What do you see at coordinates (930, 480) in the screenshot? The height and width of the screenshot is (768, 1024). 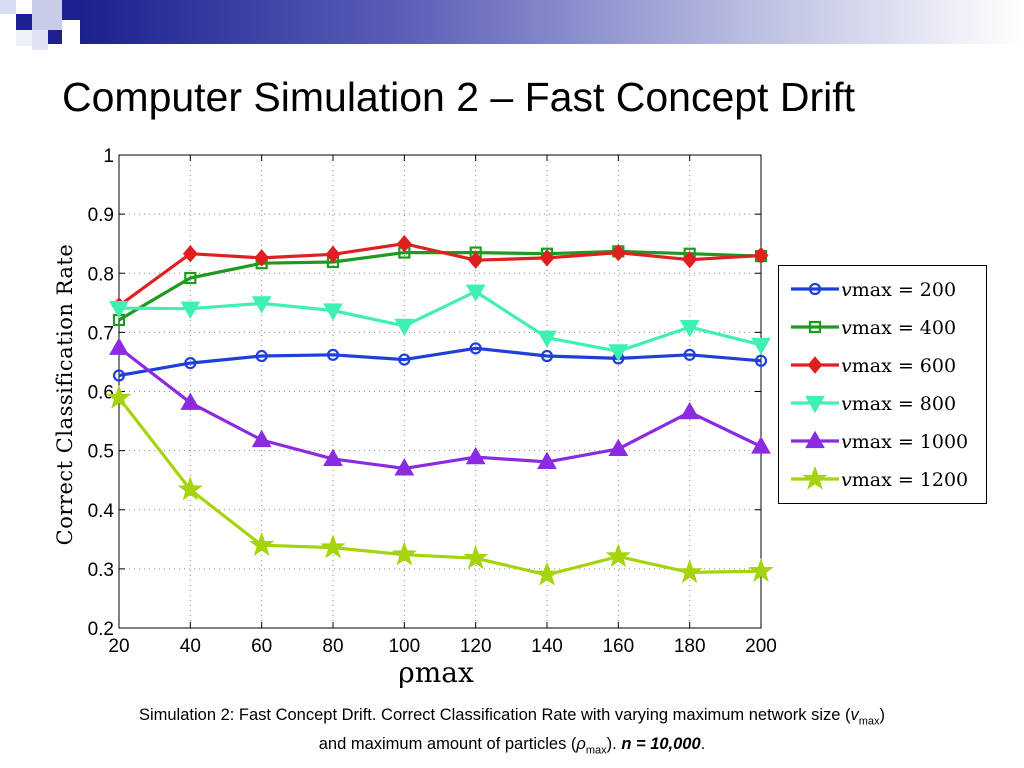 I see `legend-eq: = 1200` at bounding box center [930, 480].